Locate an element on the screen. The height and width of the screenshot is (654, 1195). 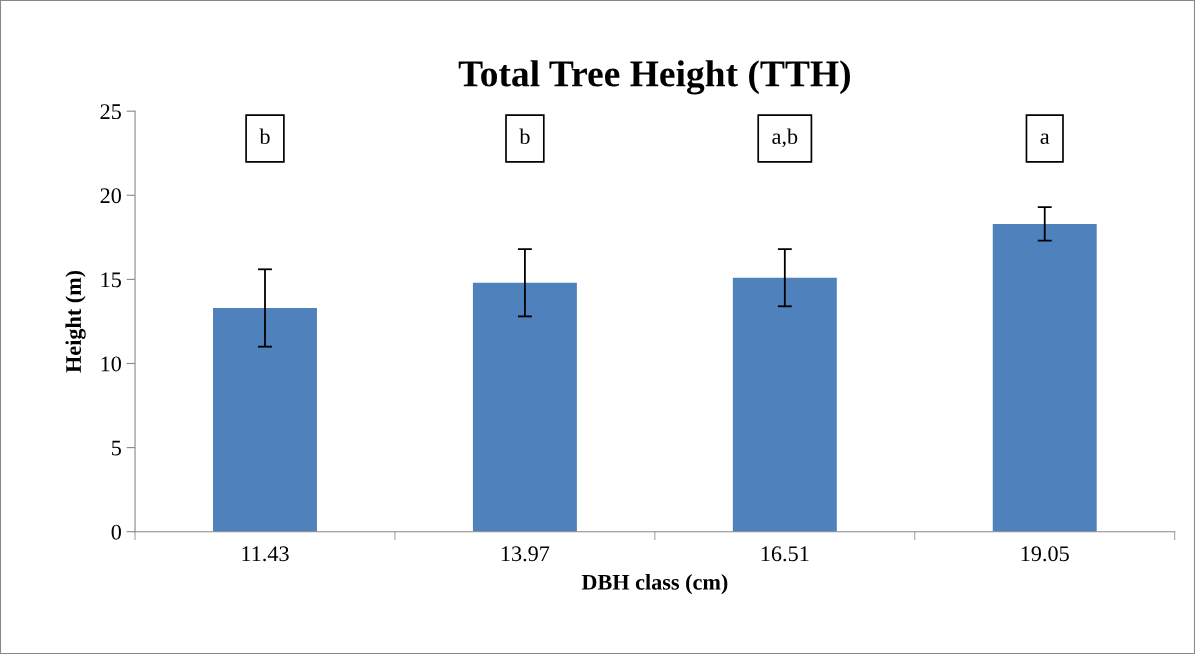
x-tick-label: 16.51 is located at coordinates (785, 554).